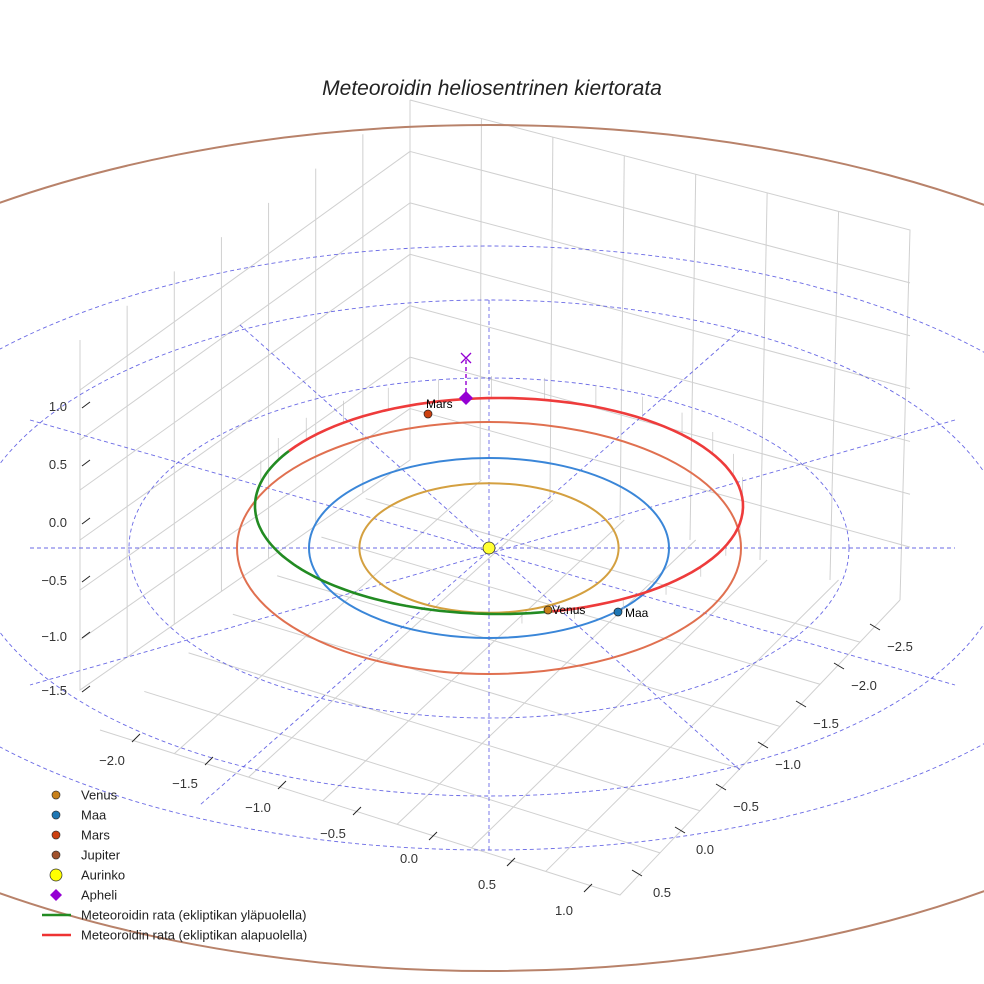  I want to click on orbit-maa, so click(489, 548).